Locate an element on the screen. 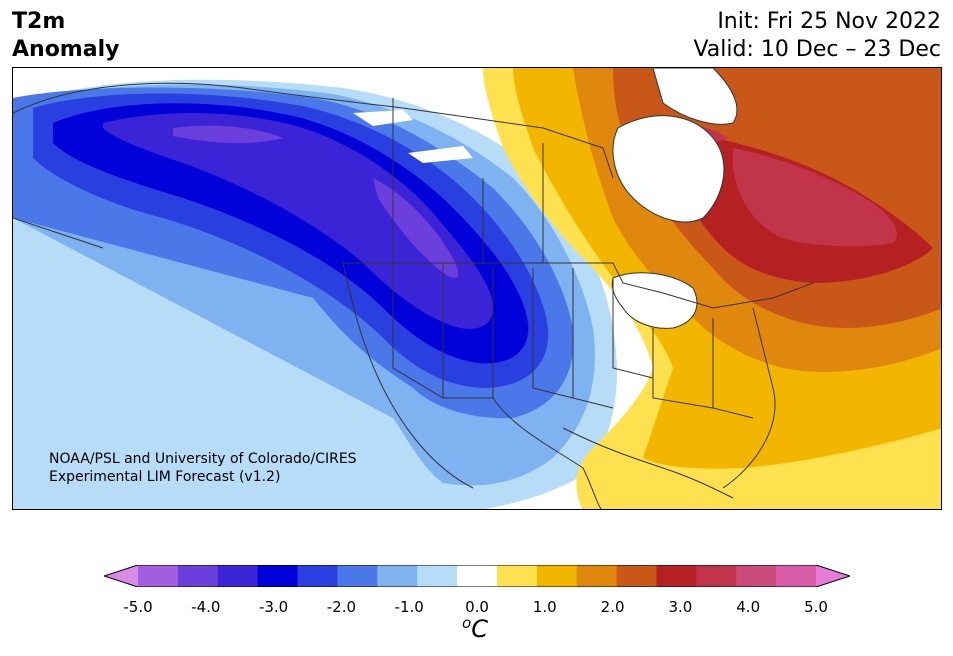  colorbar-tick-label: 1.0 is located at coordinates (544, 607).